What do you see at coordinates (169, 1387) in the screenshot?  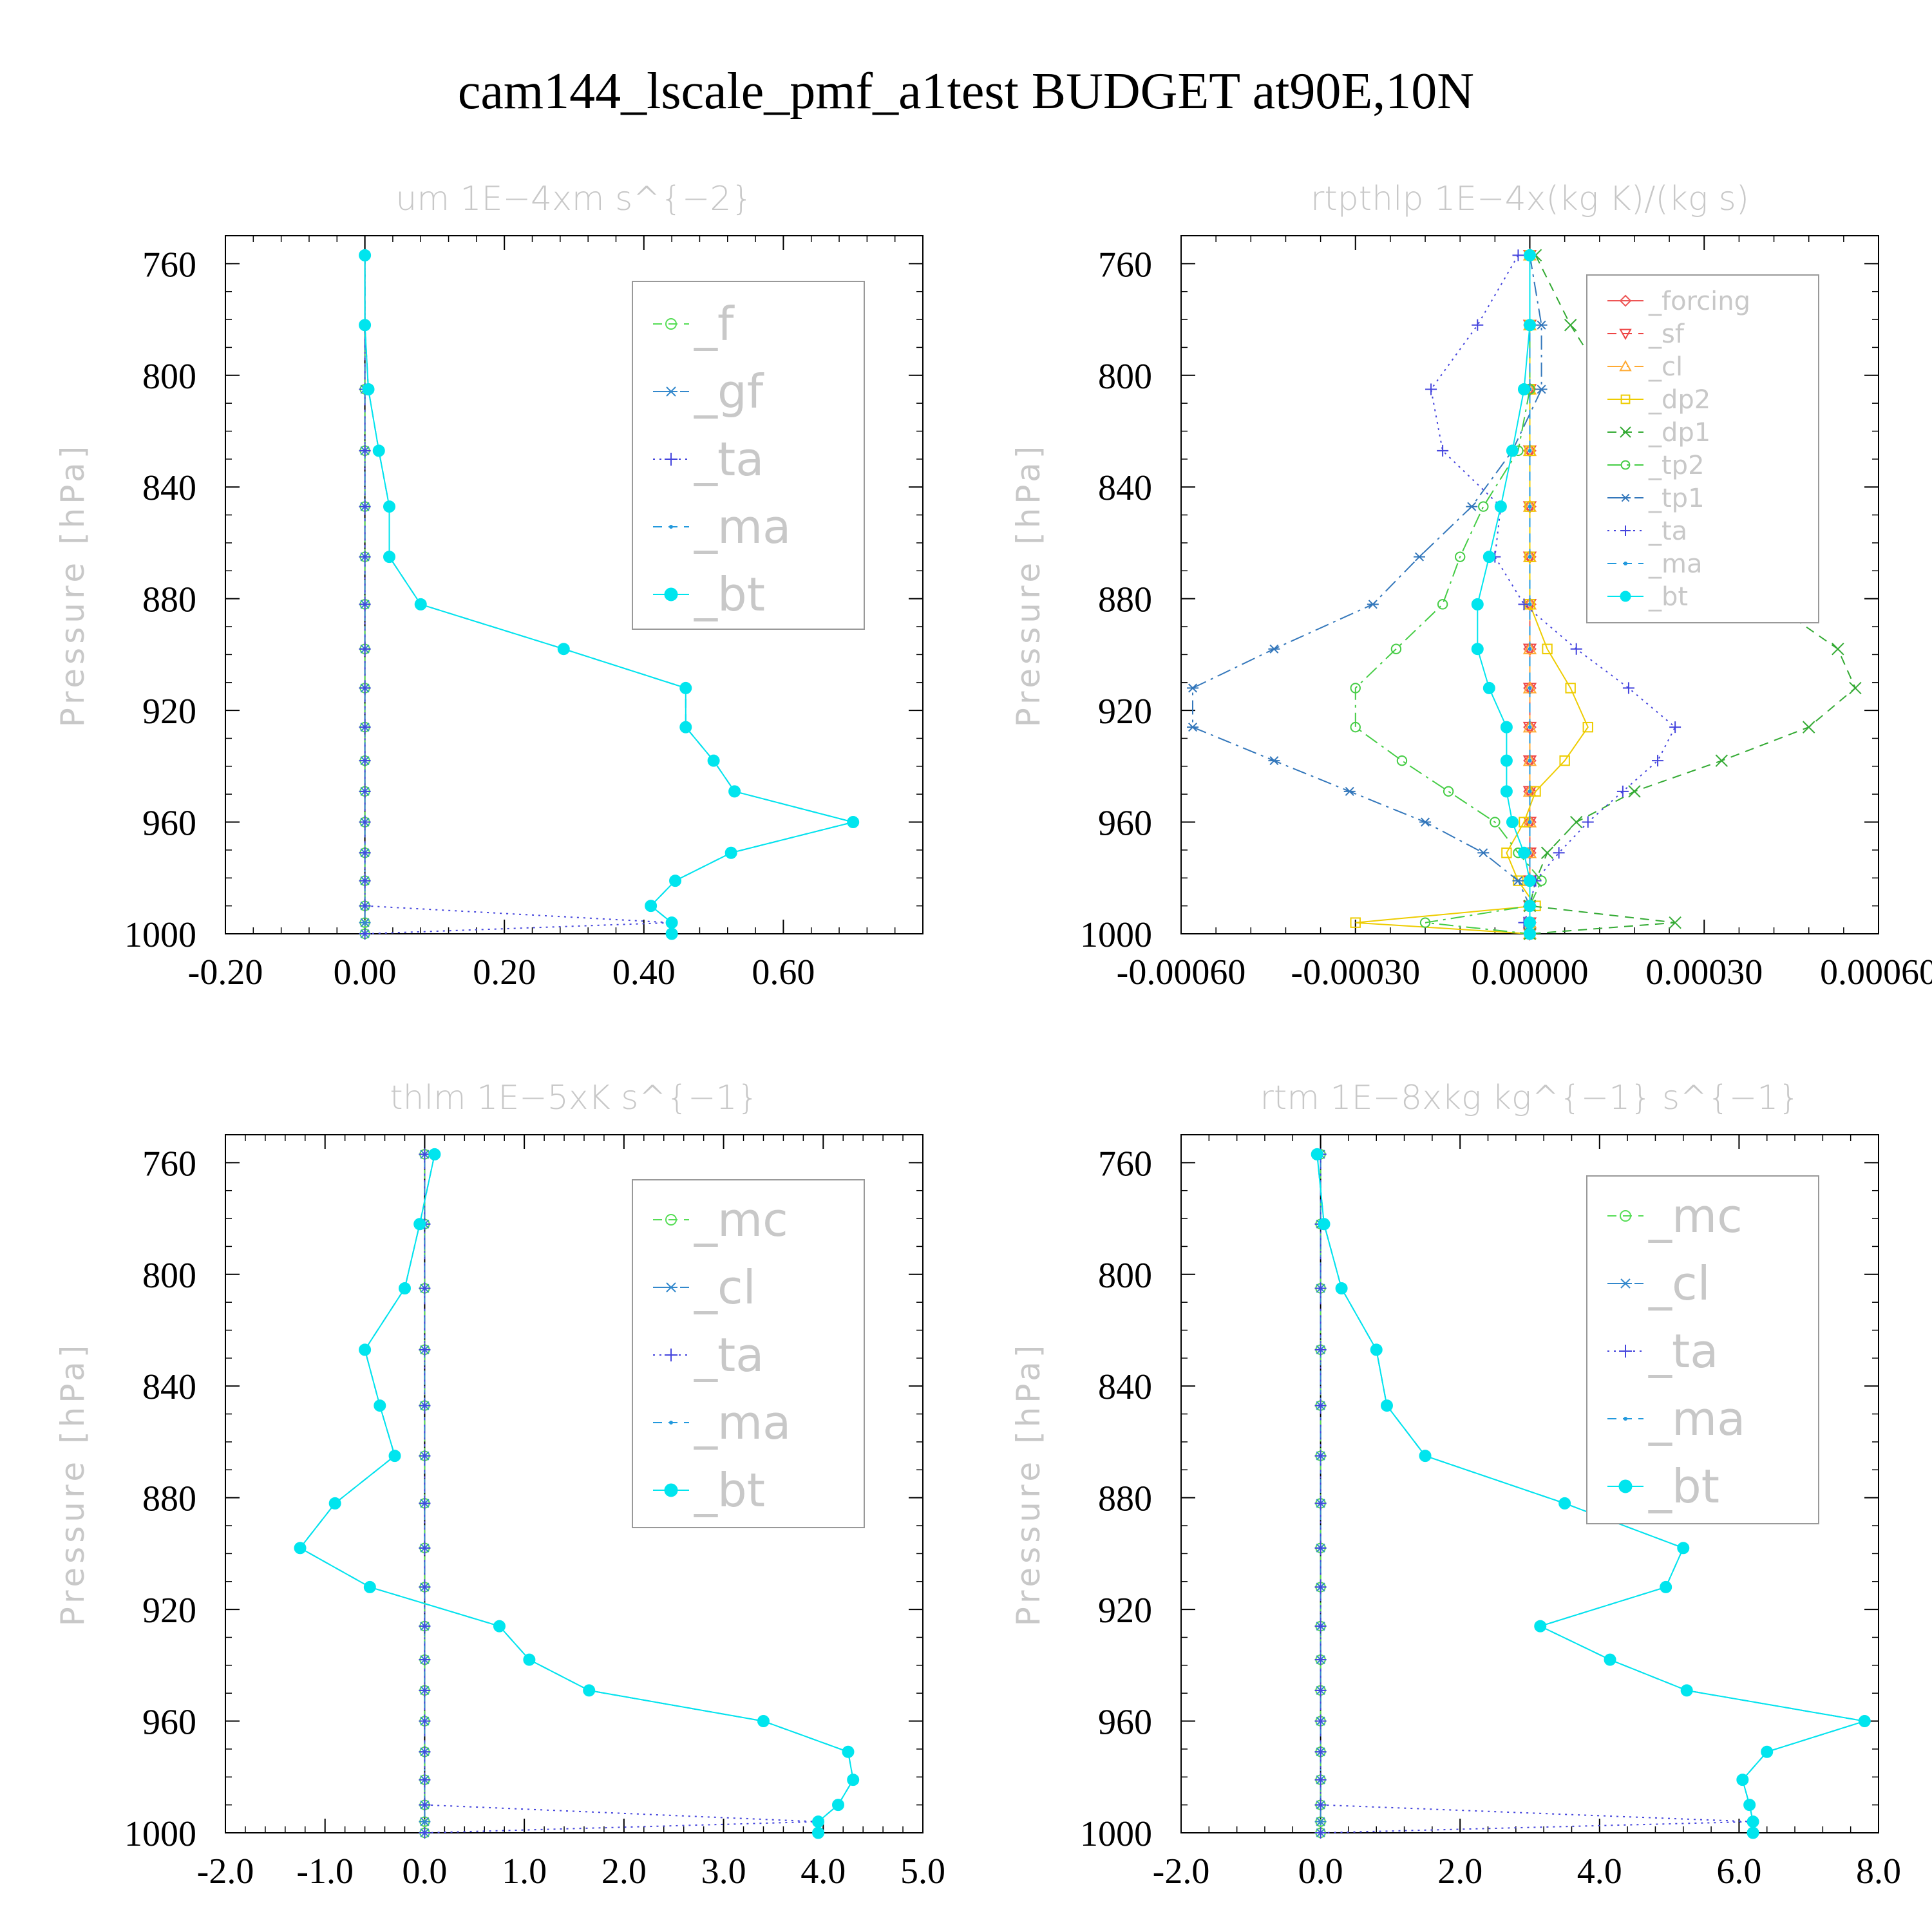 I see `y-tick-label: 840` at bounding box center [169, 1387].